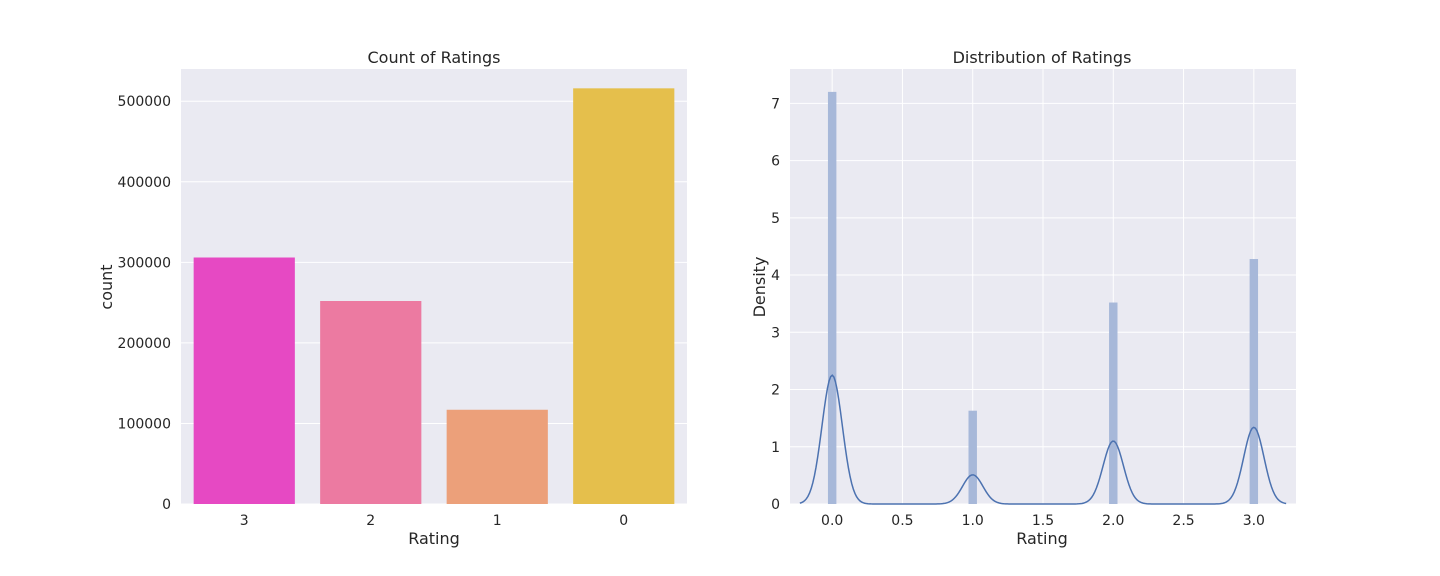 The height and width of the screenshot is (576, 1440). Describe the element at coordinates (144, 183) in the screenshot. I see `bar-chart-y-tick-label: 400000` at that location.